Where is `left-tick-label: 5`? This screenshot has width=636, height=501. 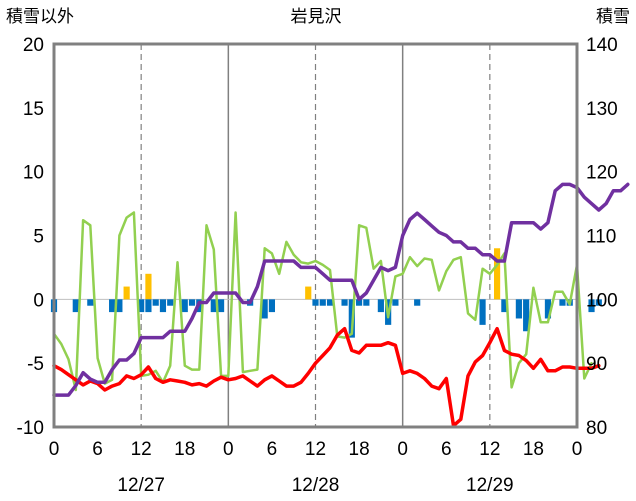 left-tick-label: 5 is located at coordinates (38, 237).